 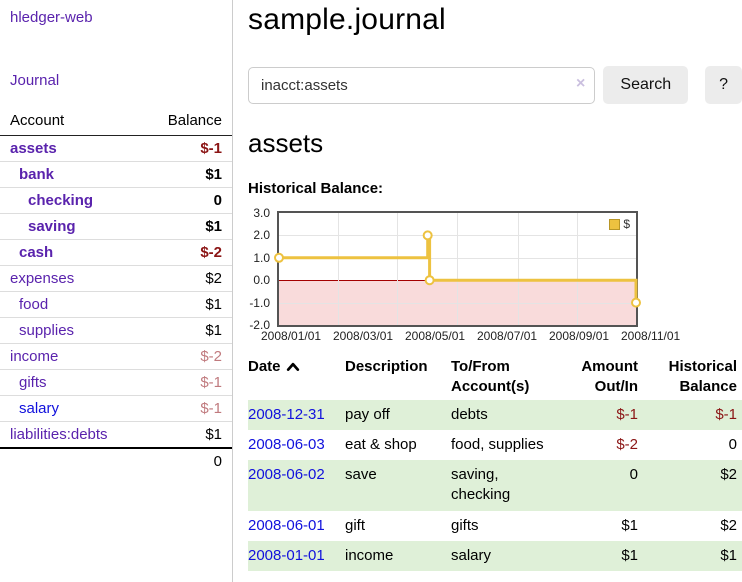 I want to click on register-row: 2008-12-31 pay off debts $-1 $-1, so click(x=495, y=414).